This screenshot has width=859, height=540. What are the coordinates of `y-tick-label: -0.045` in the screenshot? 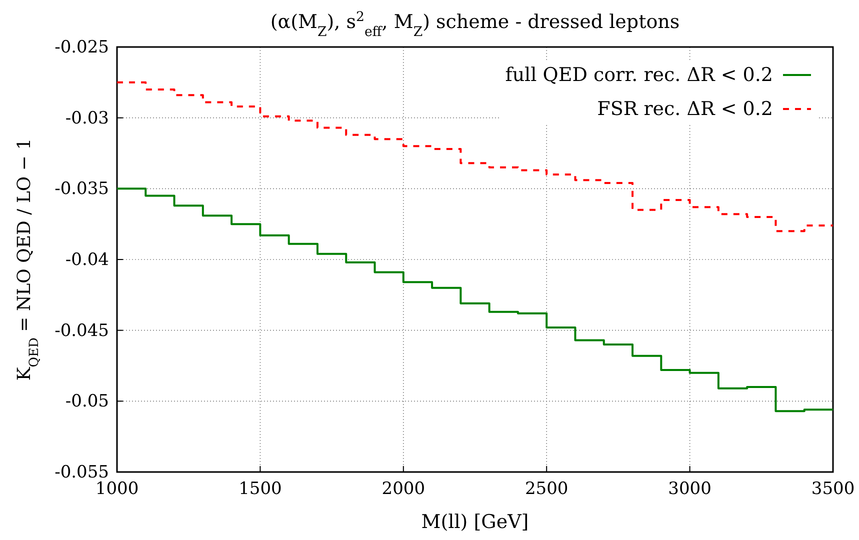 It's located at (81, 330).